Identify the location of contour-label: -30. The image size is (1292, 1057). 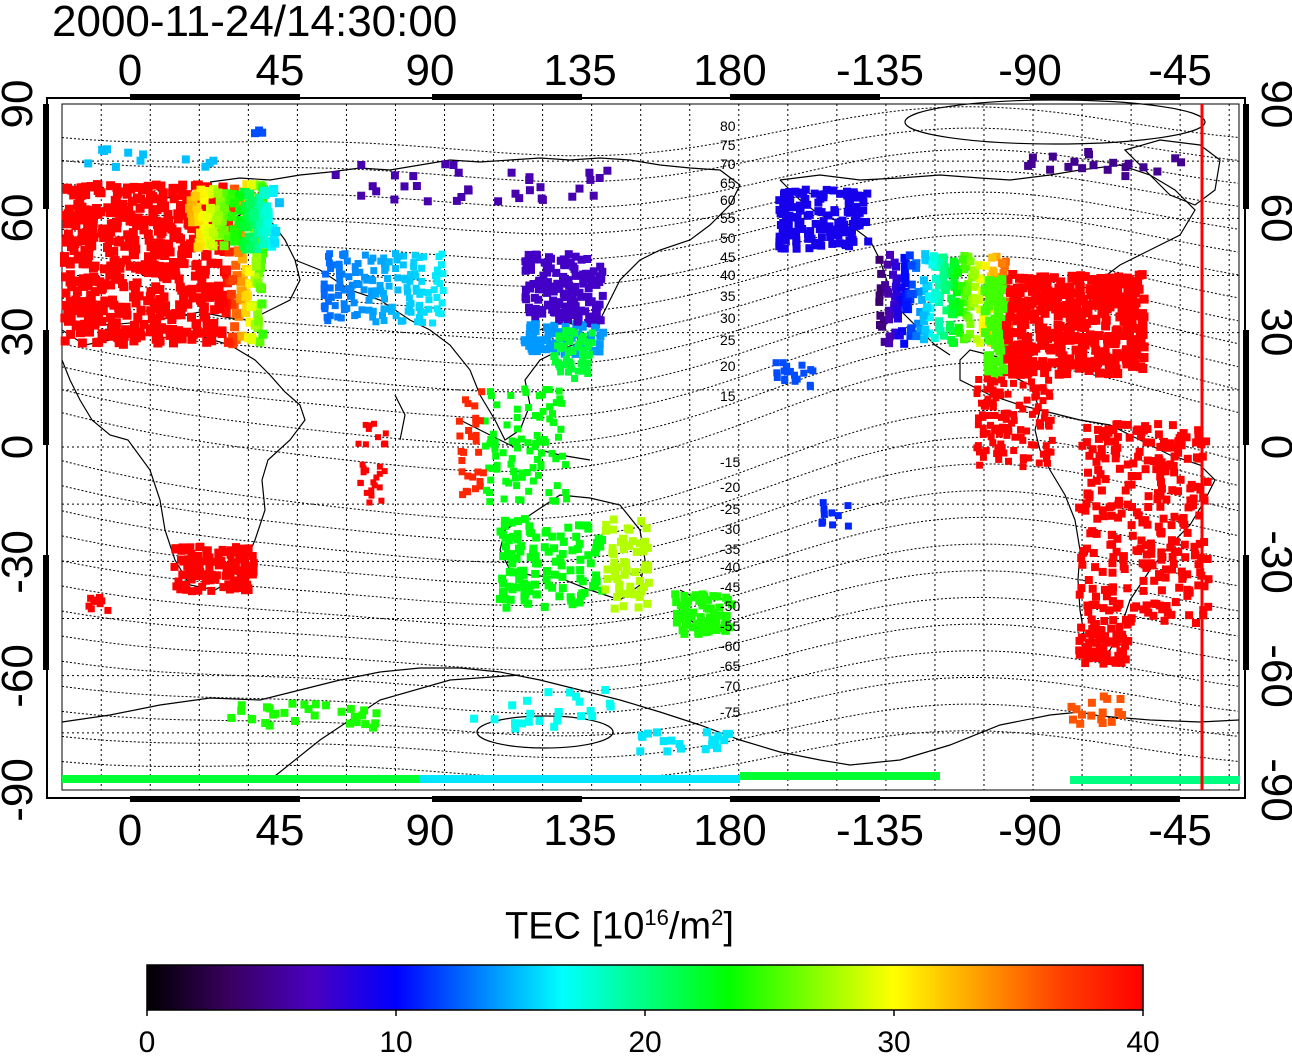
(730, 529).